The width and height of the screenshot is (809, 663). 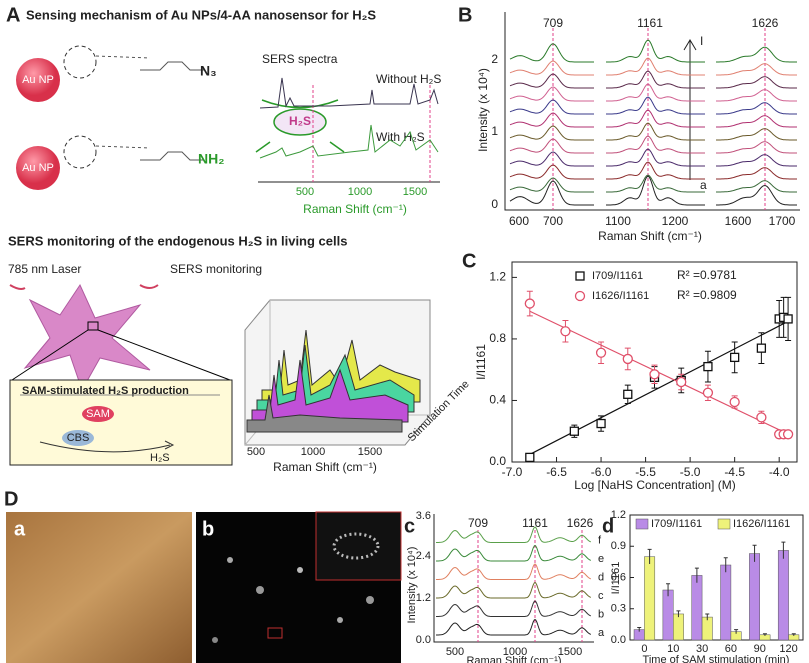 What do you see at coordinates (300, 121) in the screenshot?
I see `h2s-label: H₂S` at bounding box center [300, 121].